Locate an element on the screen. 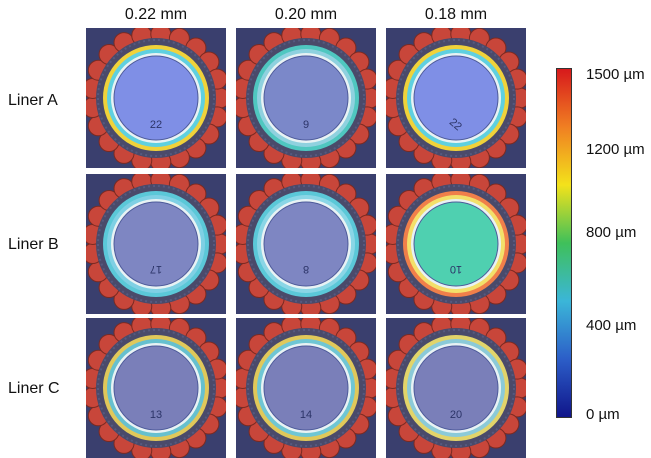 Image resolution: width=651 pixels, height=458 pixels. liner-a-0.22mm-image: 22 is located at coordinates (156, 98).